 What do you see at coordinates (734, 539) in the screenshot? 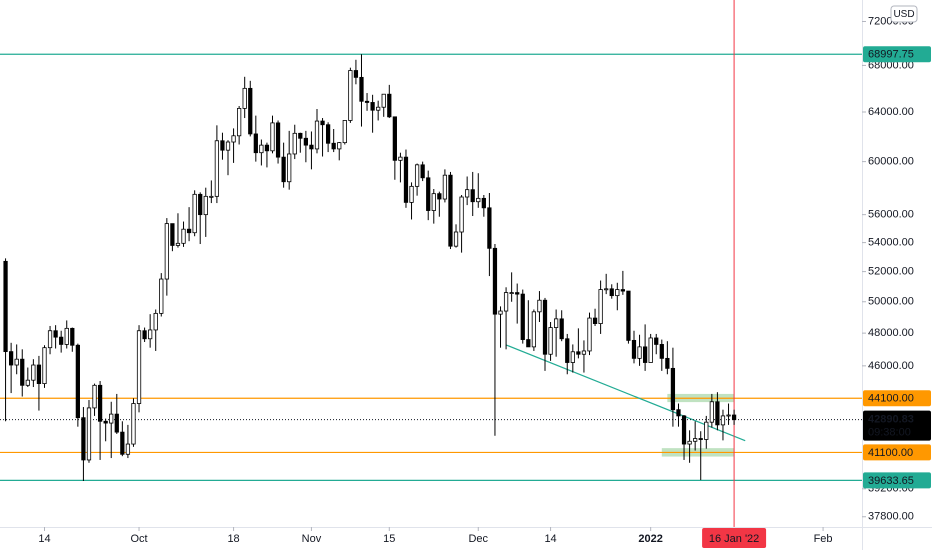
I see `vline-label: 16 Jan '22` at bounding box center [734, 539].